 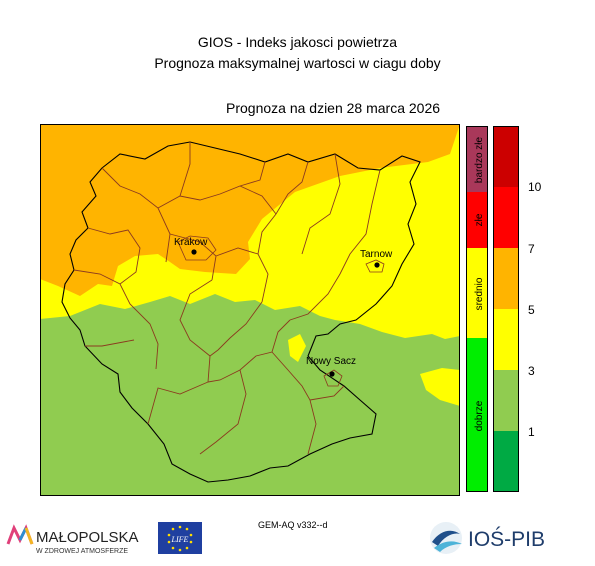 I want to click on malopolska-logo-text: MAŁOPOLSKA, so click(x=87, y=537).